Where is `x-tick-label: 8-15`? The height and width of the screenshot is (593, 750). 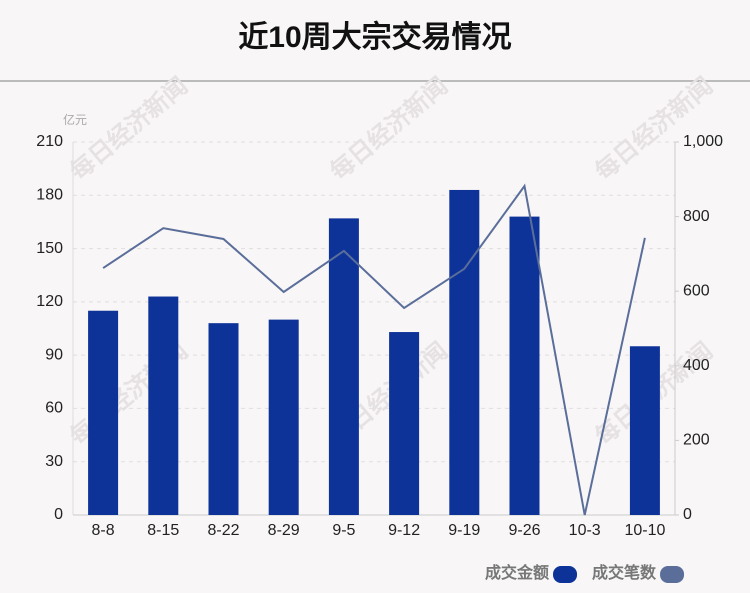
x-tick-label: 8-15 is located at coordinates (163, 530).